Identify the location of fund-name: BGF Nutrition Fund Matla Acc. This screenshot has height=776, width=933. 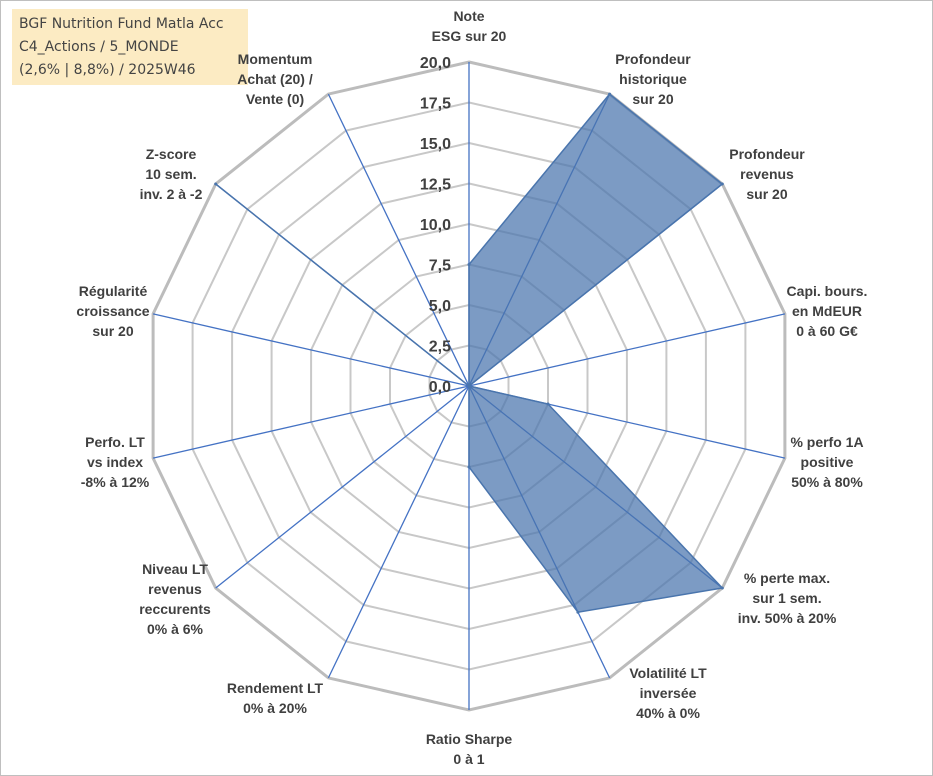
(121, 24).